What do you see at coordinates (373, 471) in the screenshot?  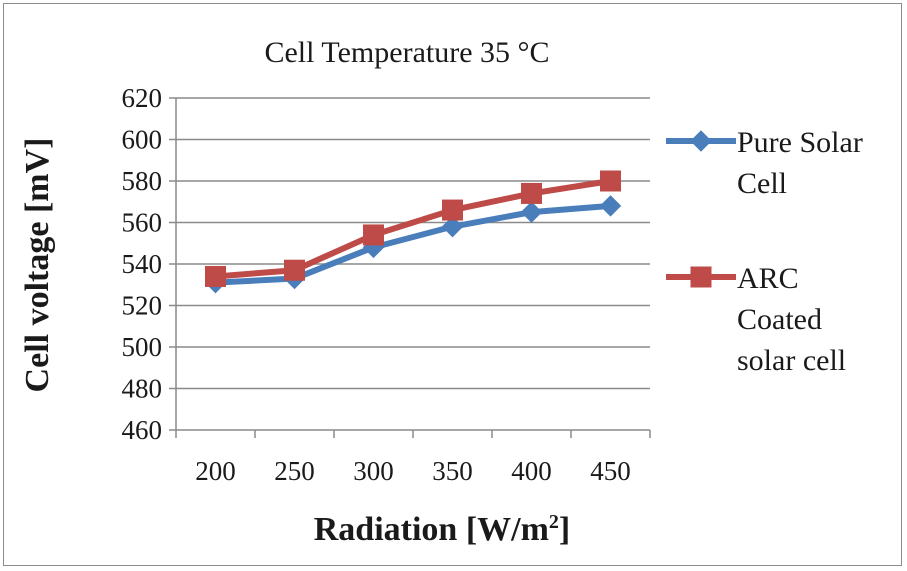 I see `x-tick-label: 300` at bounding box center [373, 471].